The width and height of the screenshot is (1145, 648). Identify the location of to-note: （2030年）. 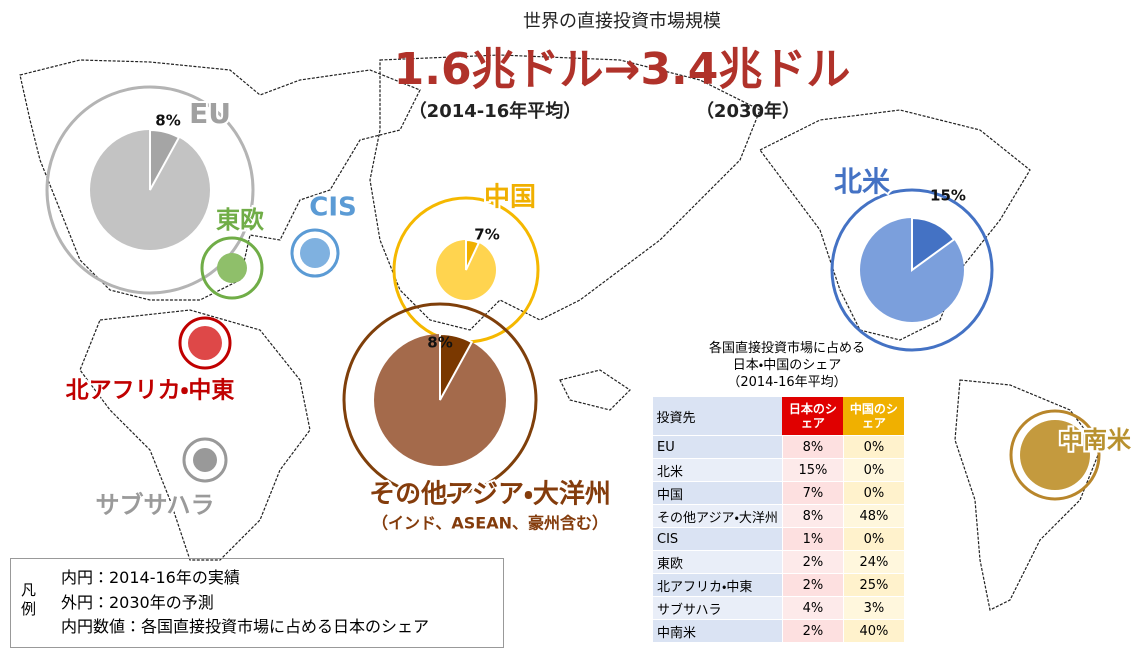
(748, 111).